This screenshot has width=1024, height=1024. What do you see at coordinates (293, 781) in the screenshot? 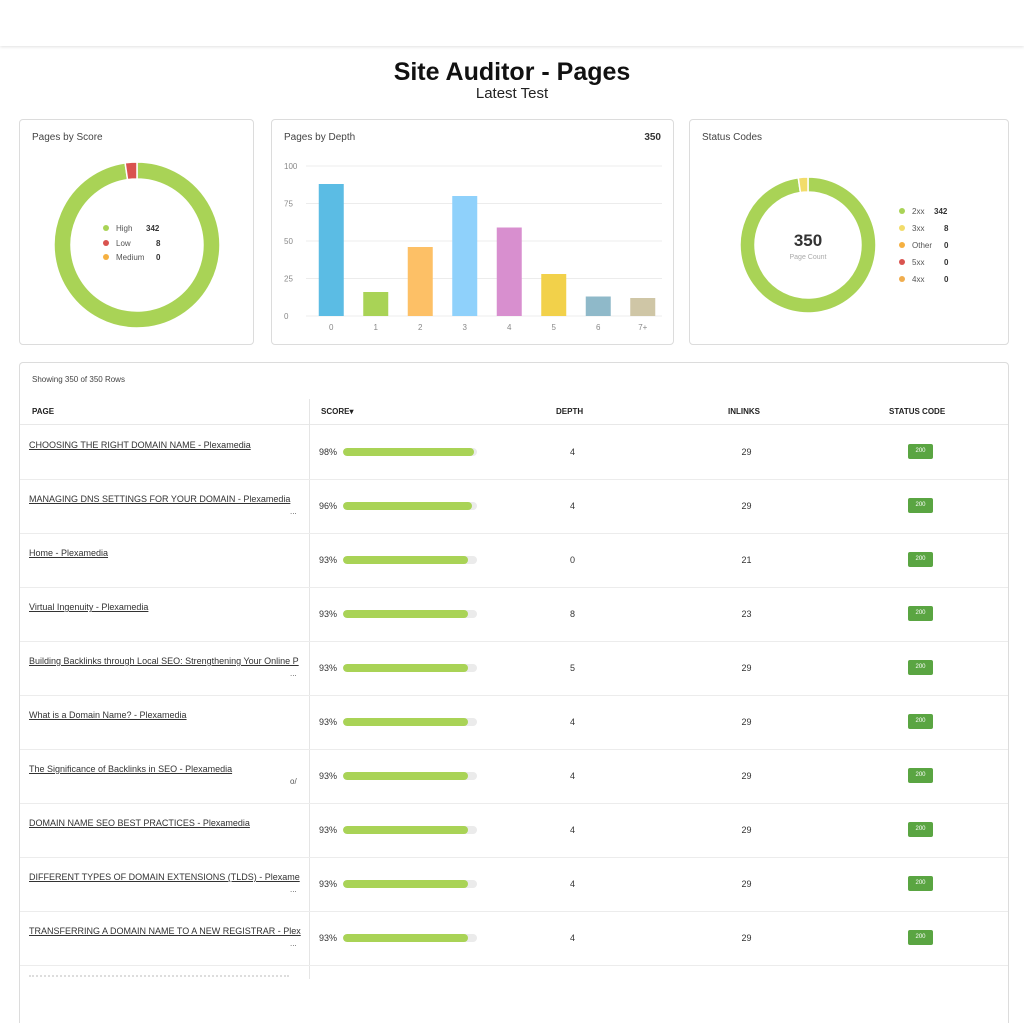
I see `truncation-ellipsis: o/` at bounding box center [293, 781].